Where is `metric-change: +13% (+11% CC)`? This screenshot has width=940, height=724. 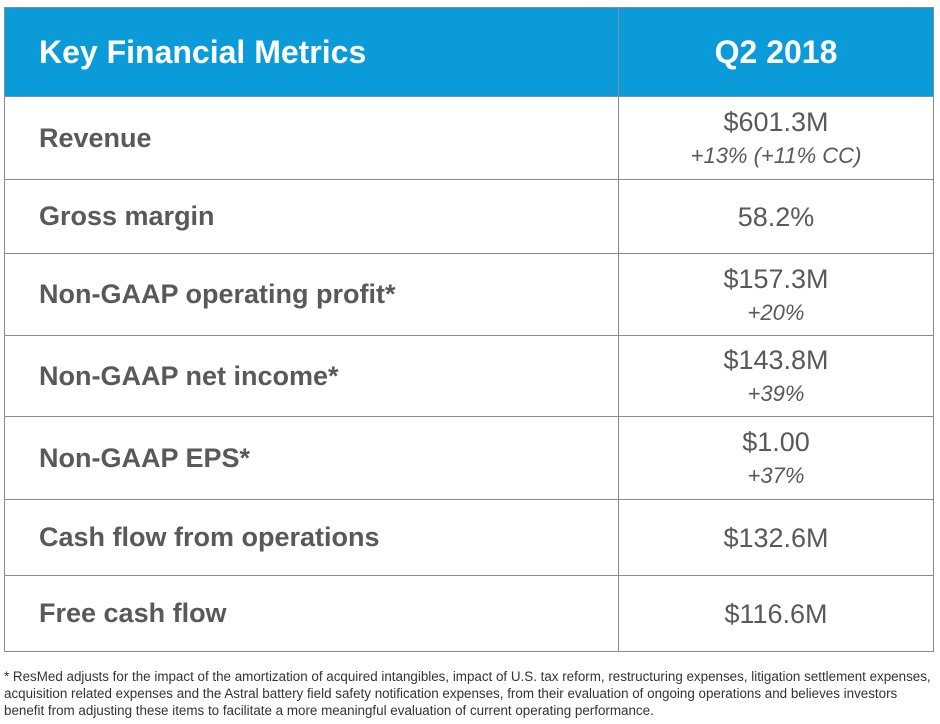
metric-change: +13% (+11% CC) is located at coordinates (776, 155).